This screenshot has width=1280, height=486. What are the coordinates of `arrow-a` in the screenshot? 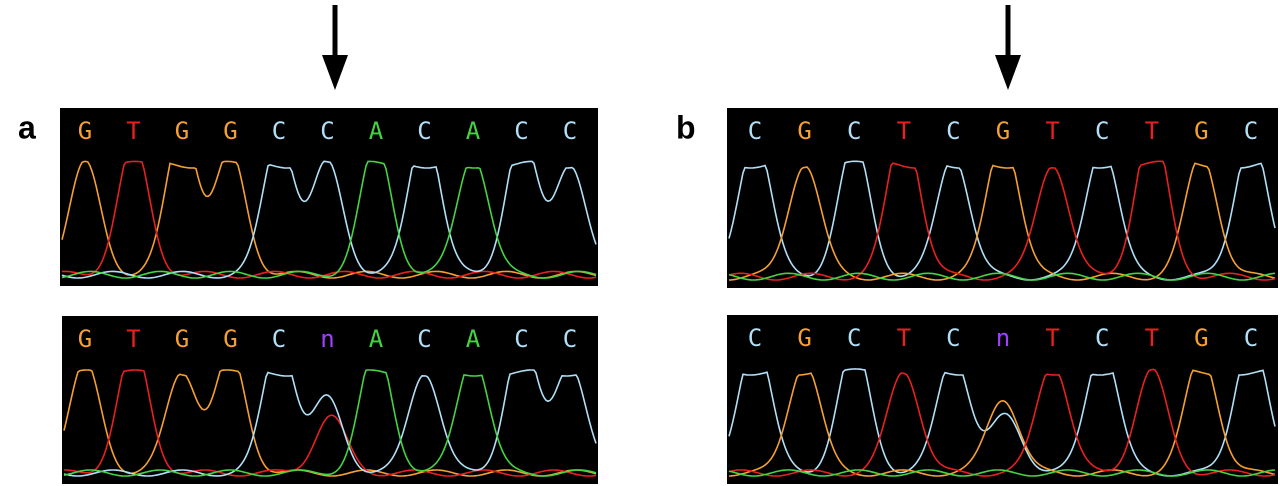 It's located at (335, 47).